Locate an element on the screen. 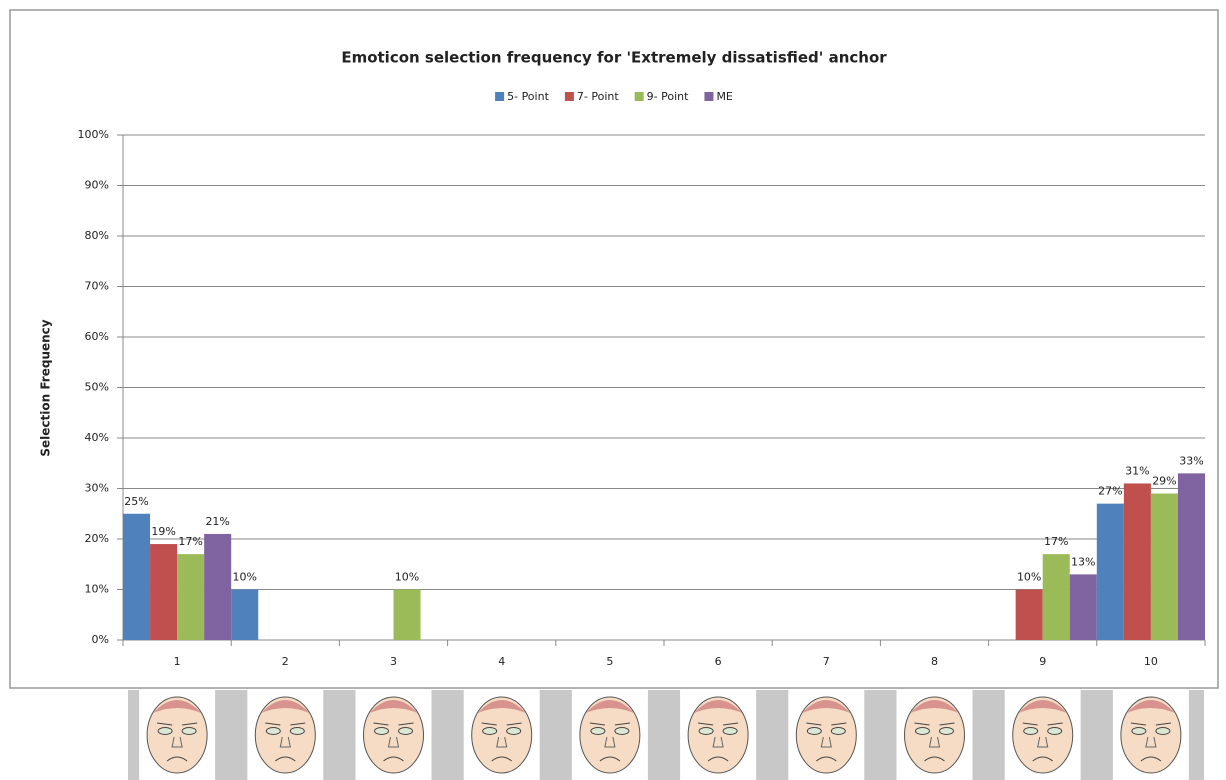 The width and height of the screenshot is (1226, 780). legend-label: 9- Point is located at coordinates (668, 96).